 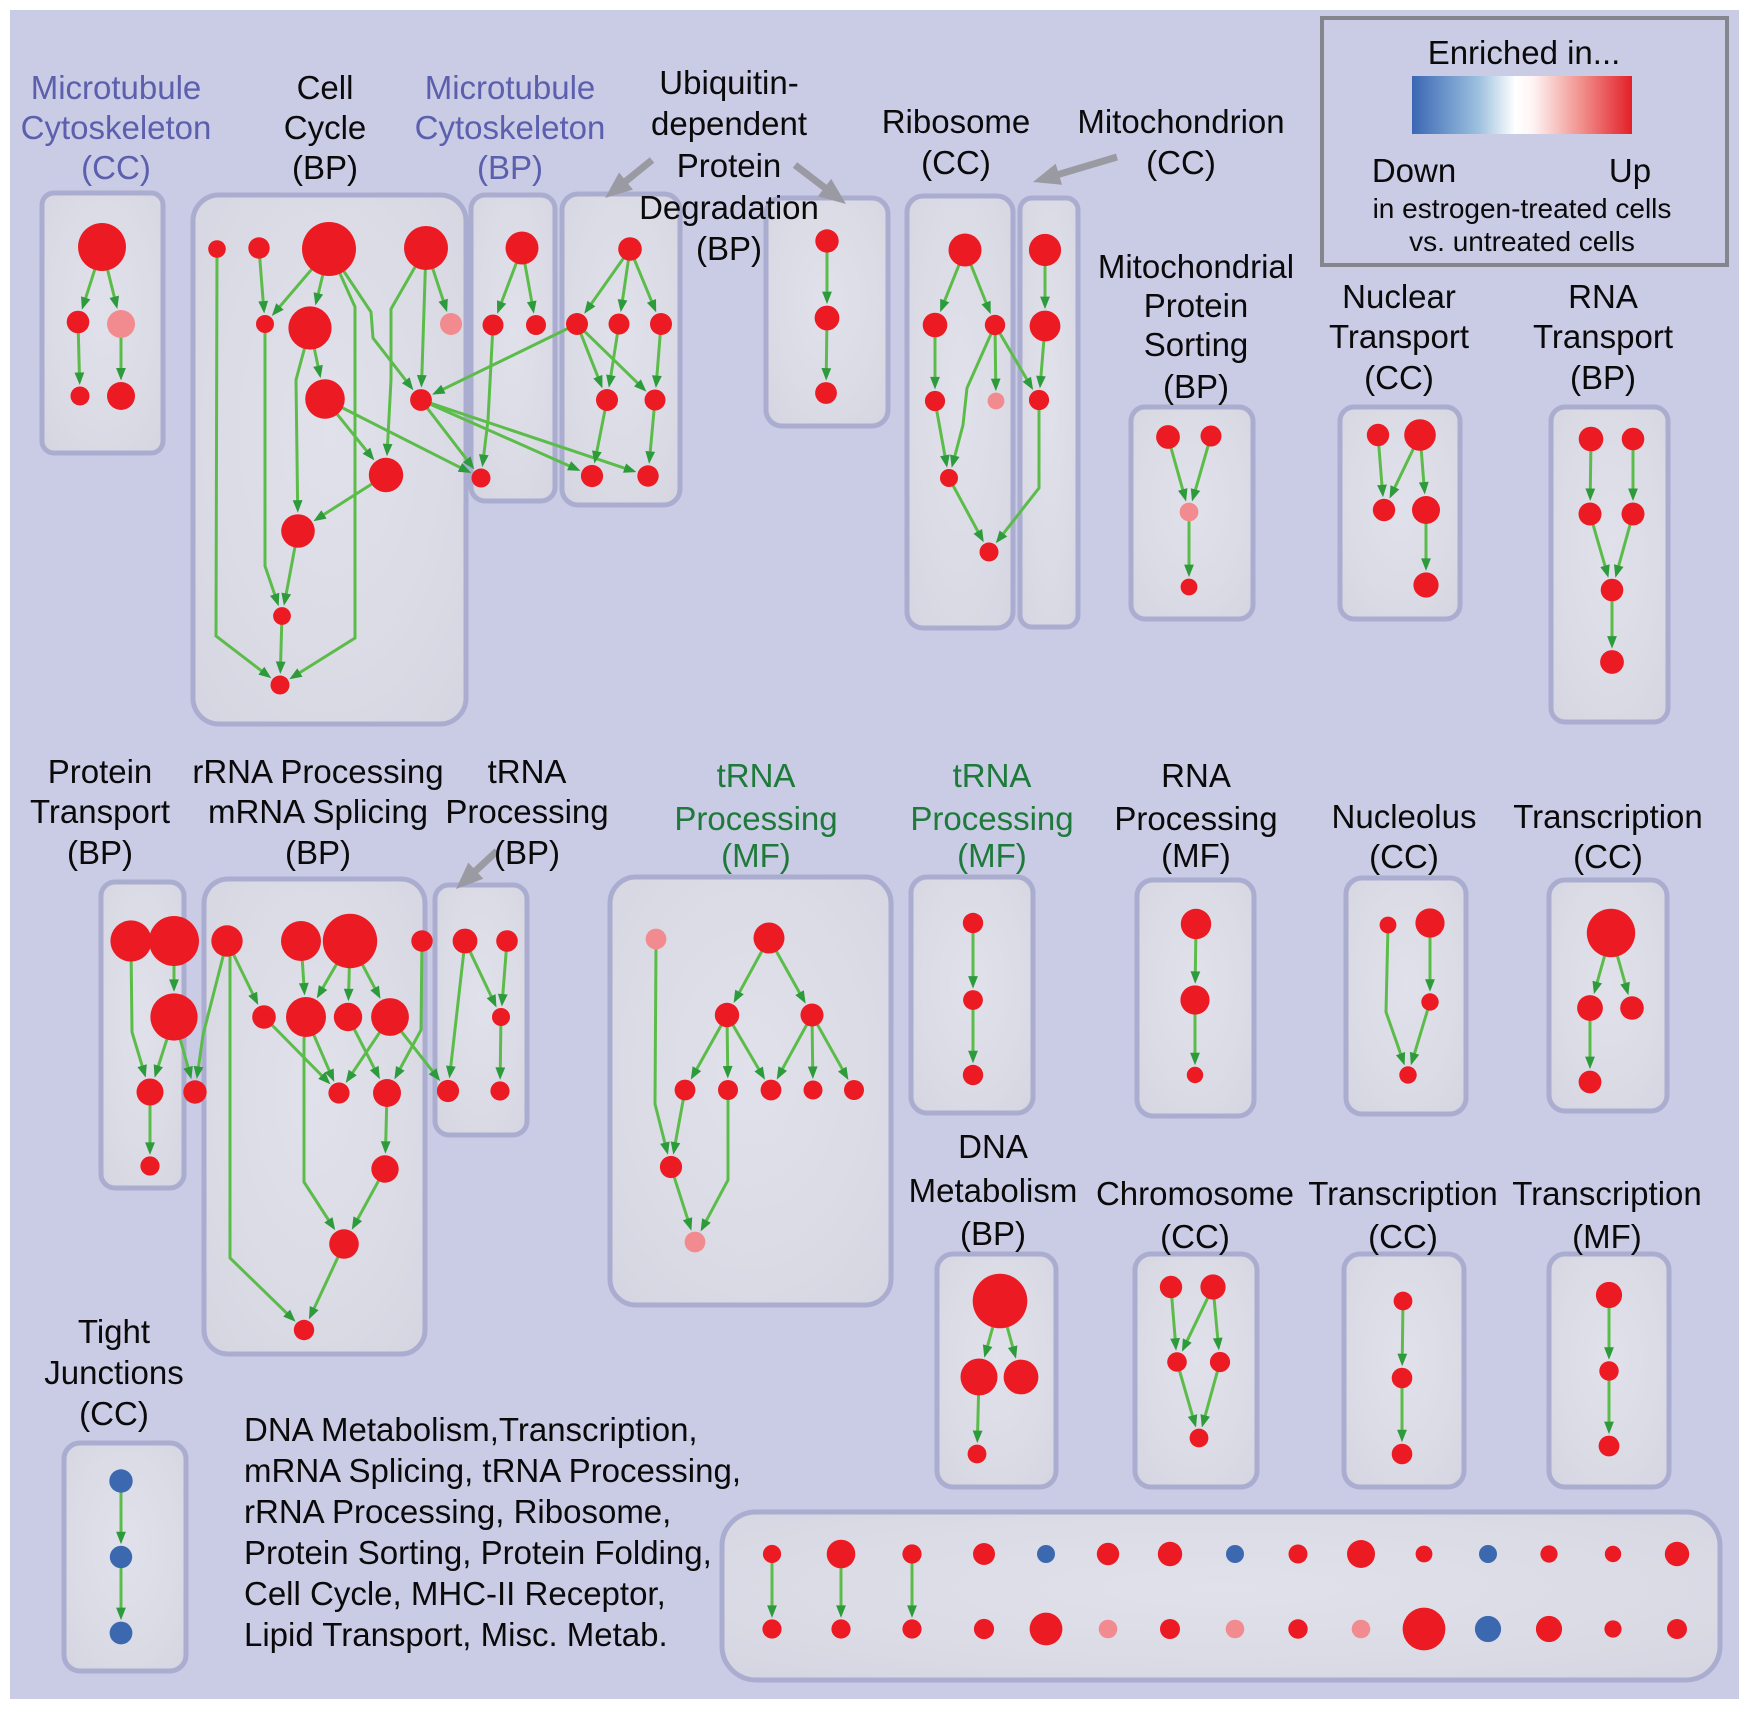 I want to click on svg-text: DNA Metabolism,Transcription,, so click(x=471, y=1429).